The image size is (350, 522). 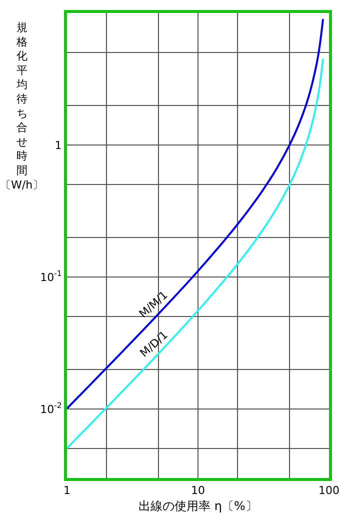 What do you see at coordinates (198, 491) in the screenshot?
I see `x-tick-label: 10` at bounding box center [198, 491].